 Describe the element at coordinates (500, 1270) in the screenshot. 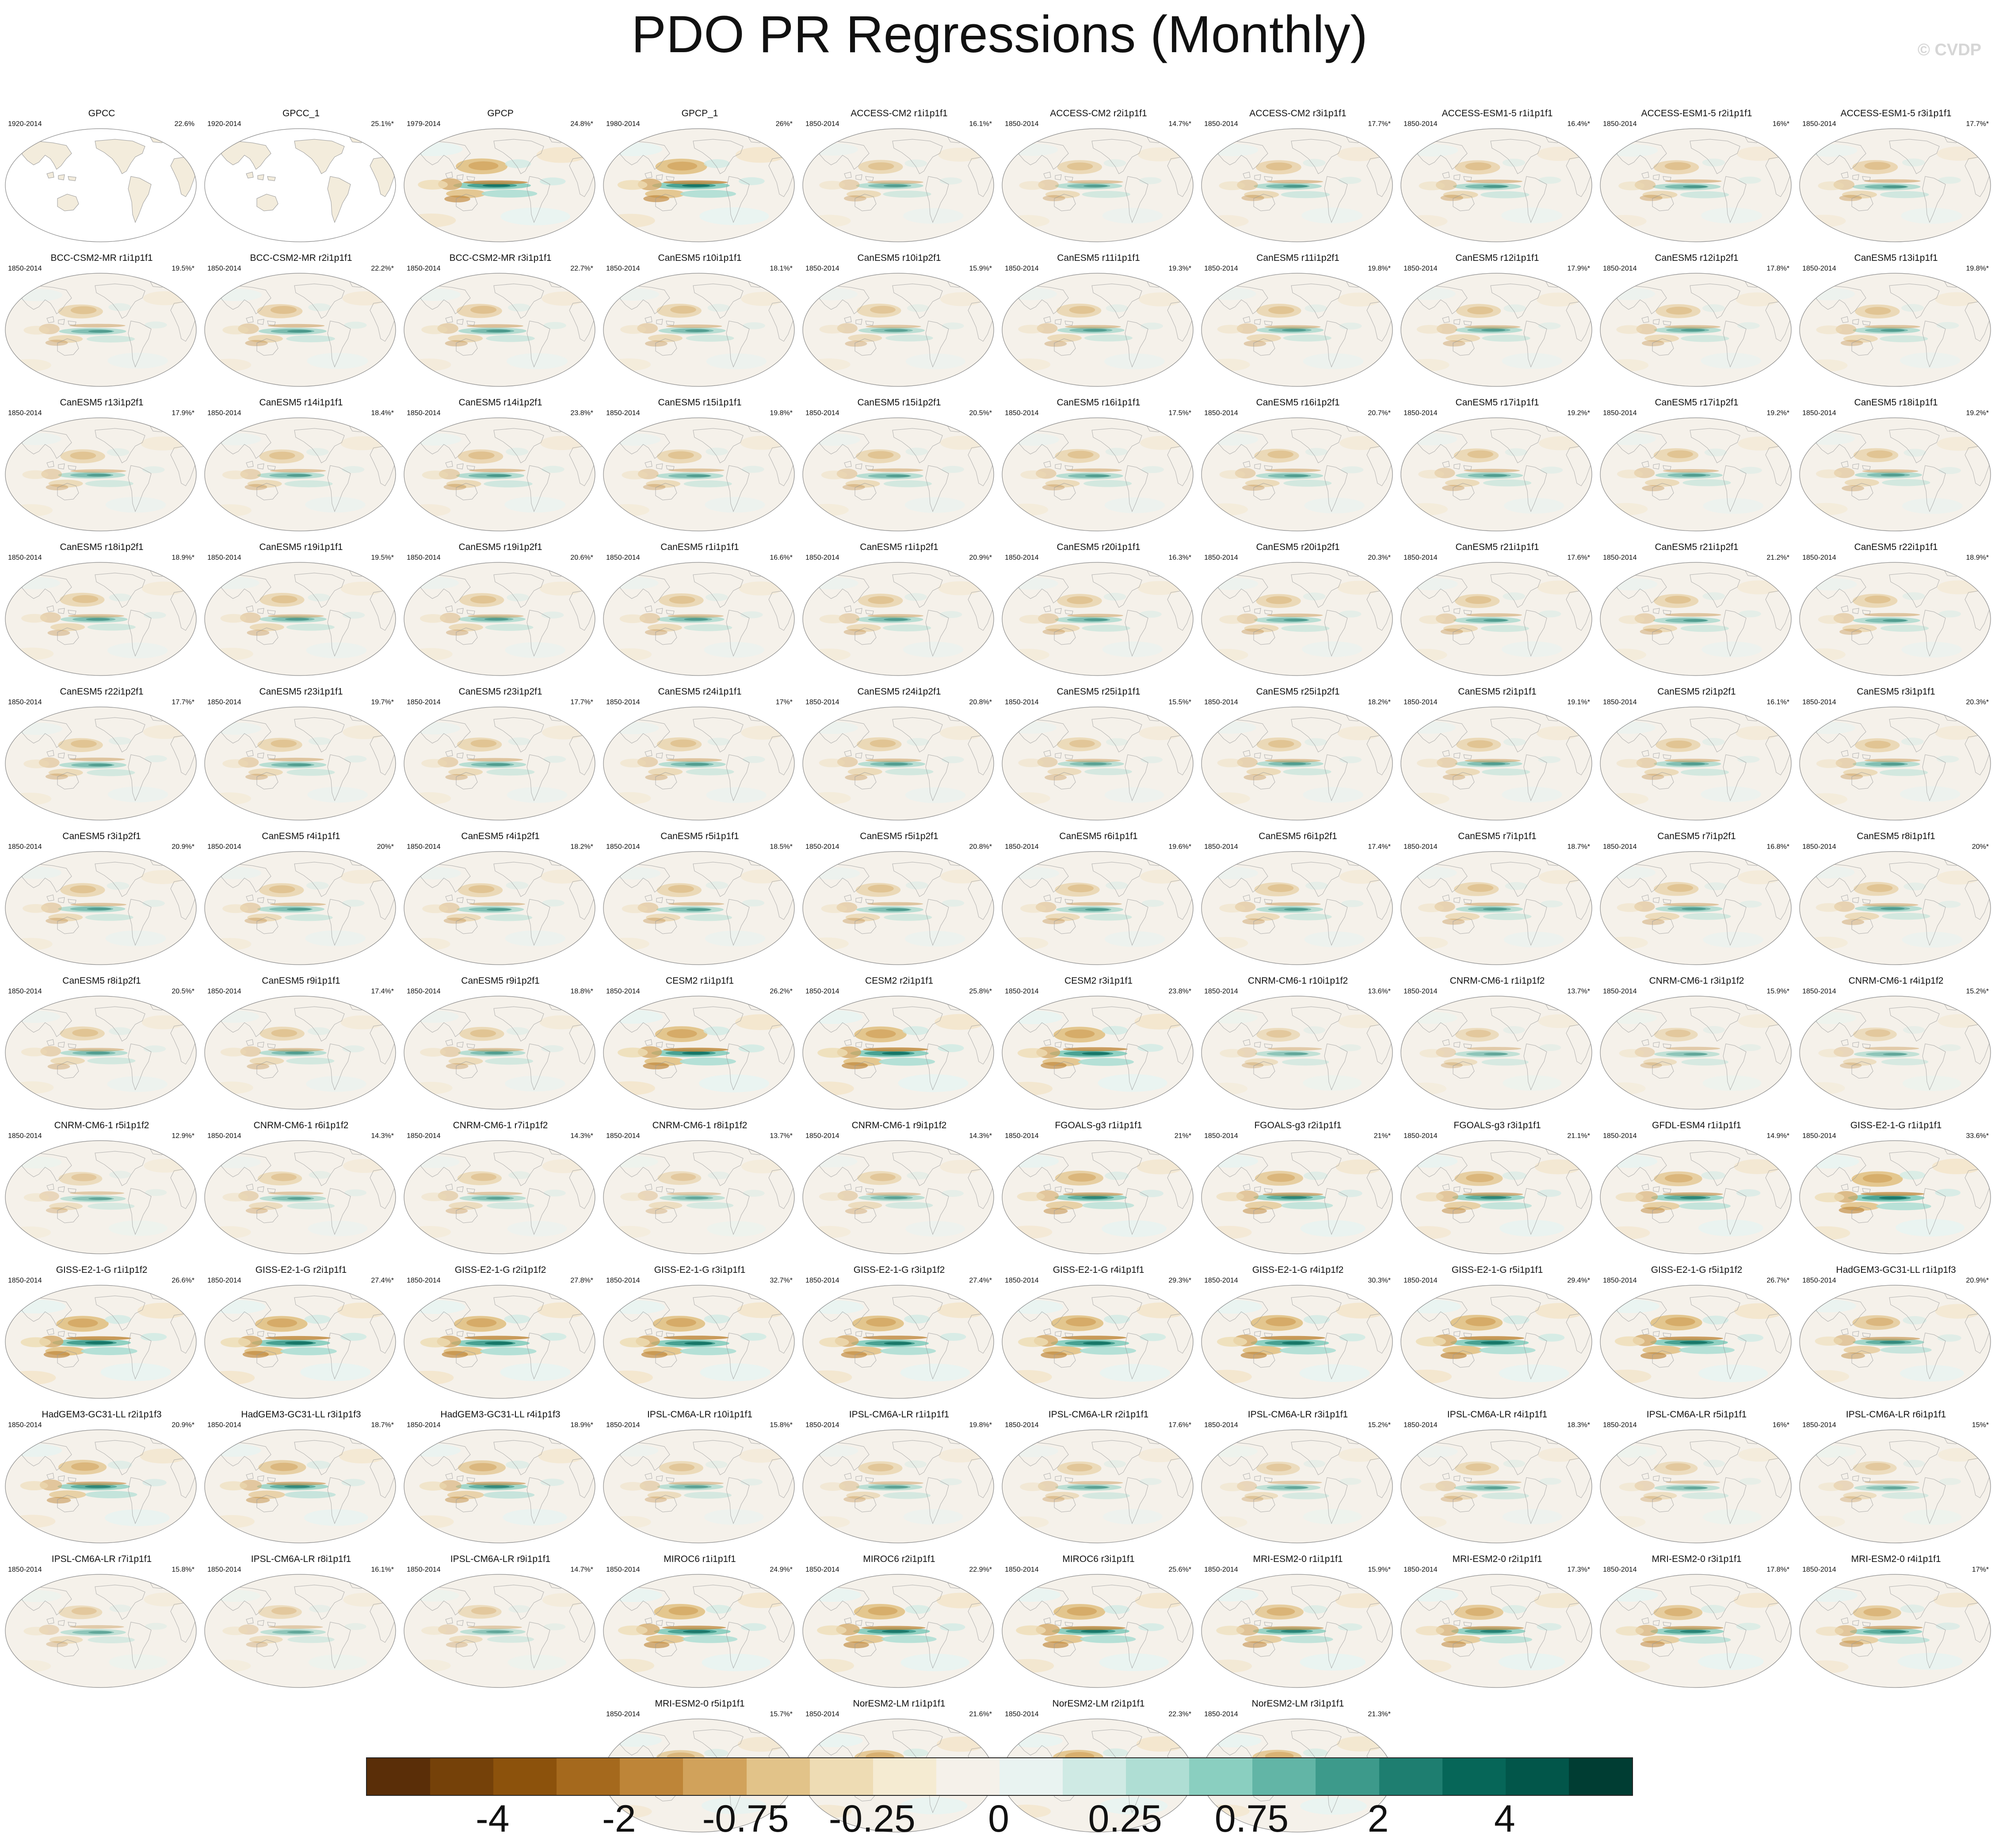

I see `panel-title: GISS-E2-1-G r2i1p1f2` at that location.